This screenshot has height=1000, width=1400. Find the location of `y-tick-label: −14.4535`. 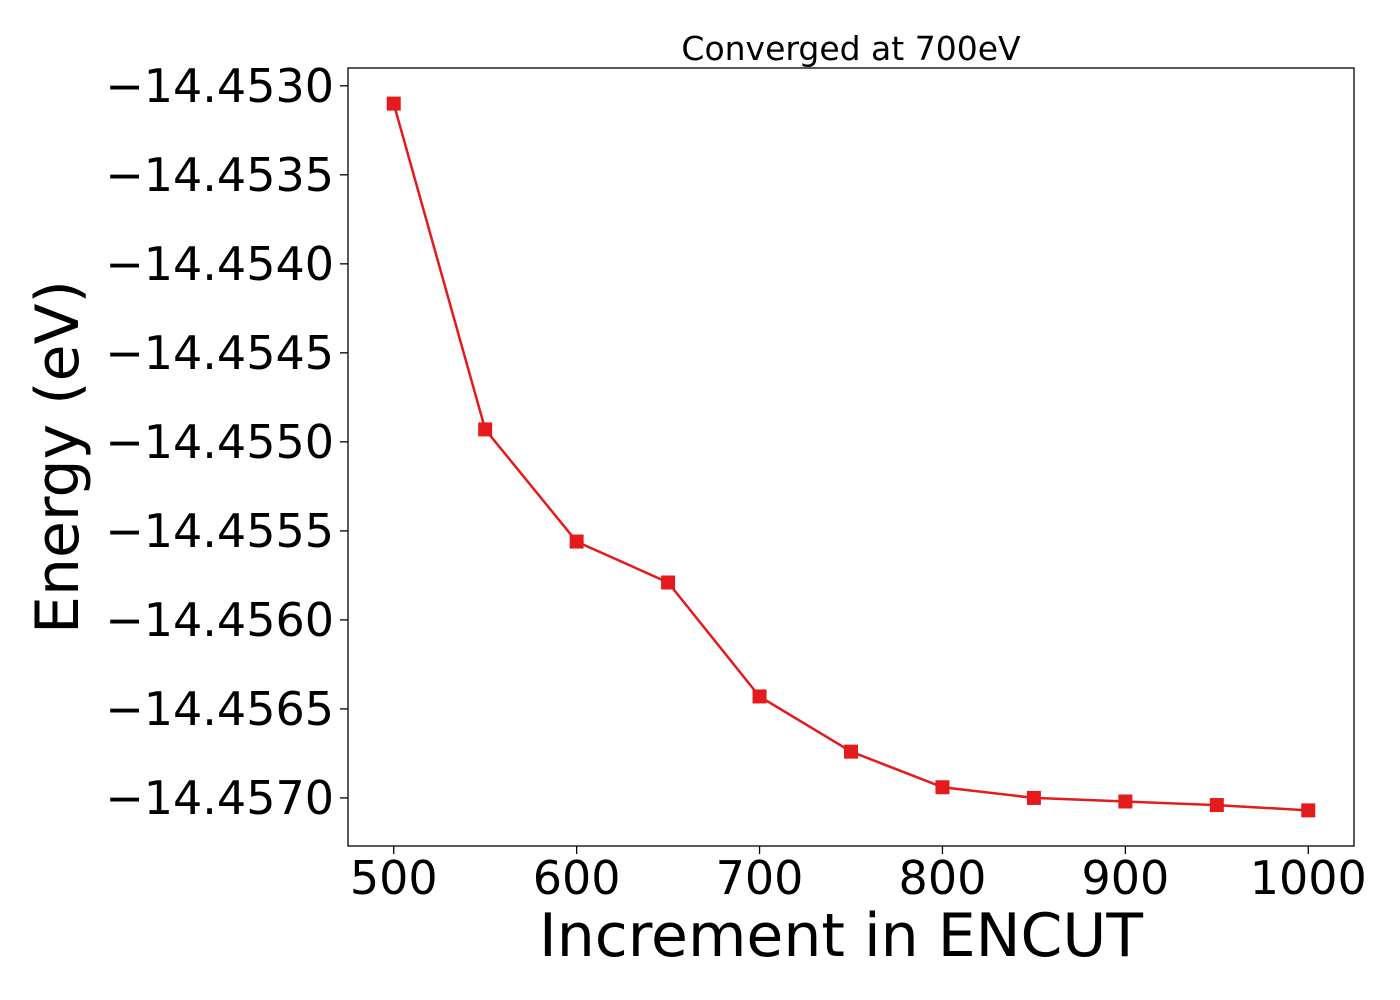

y-tick-label: −14.4535 is located at coordinates (219, 175).